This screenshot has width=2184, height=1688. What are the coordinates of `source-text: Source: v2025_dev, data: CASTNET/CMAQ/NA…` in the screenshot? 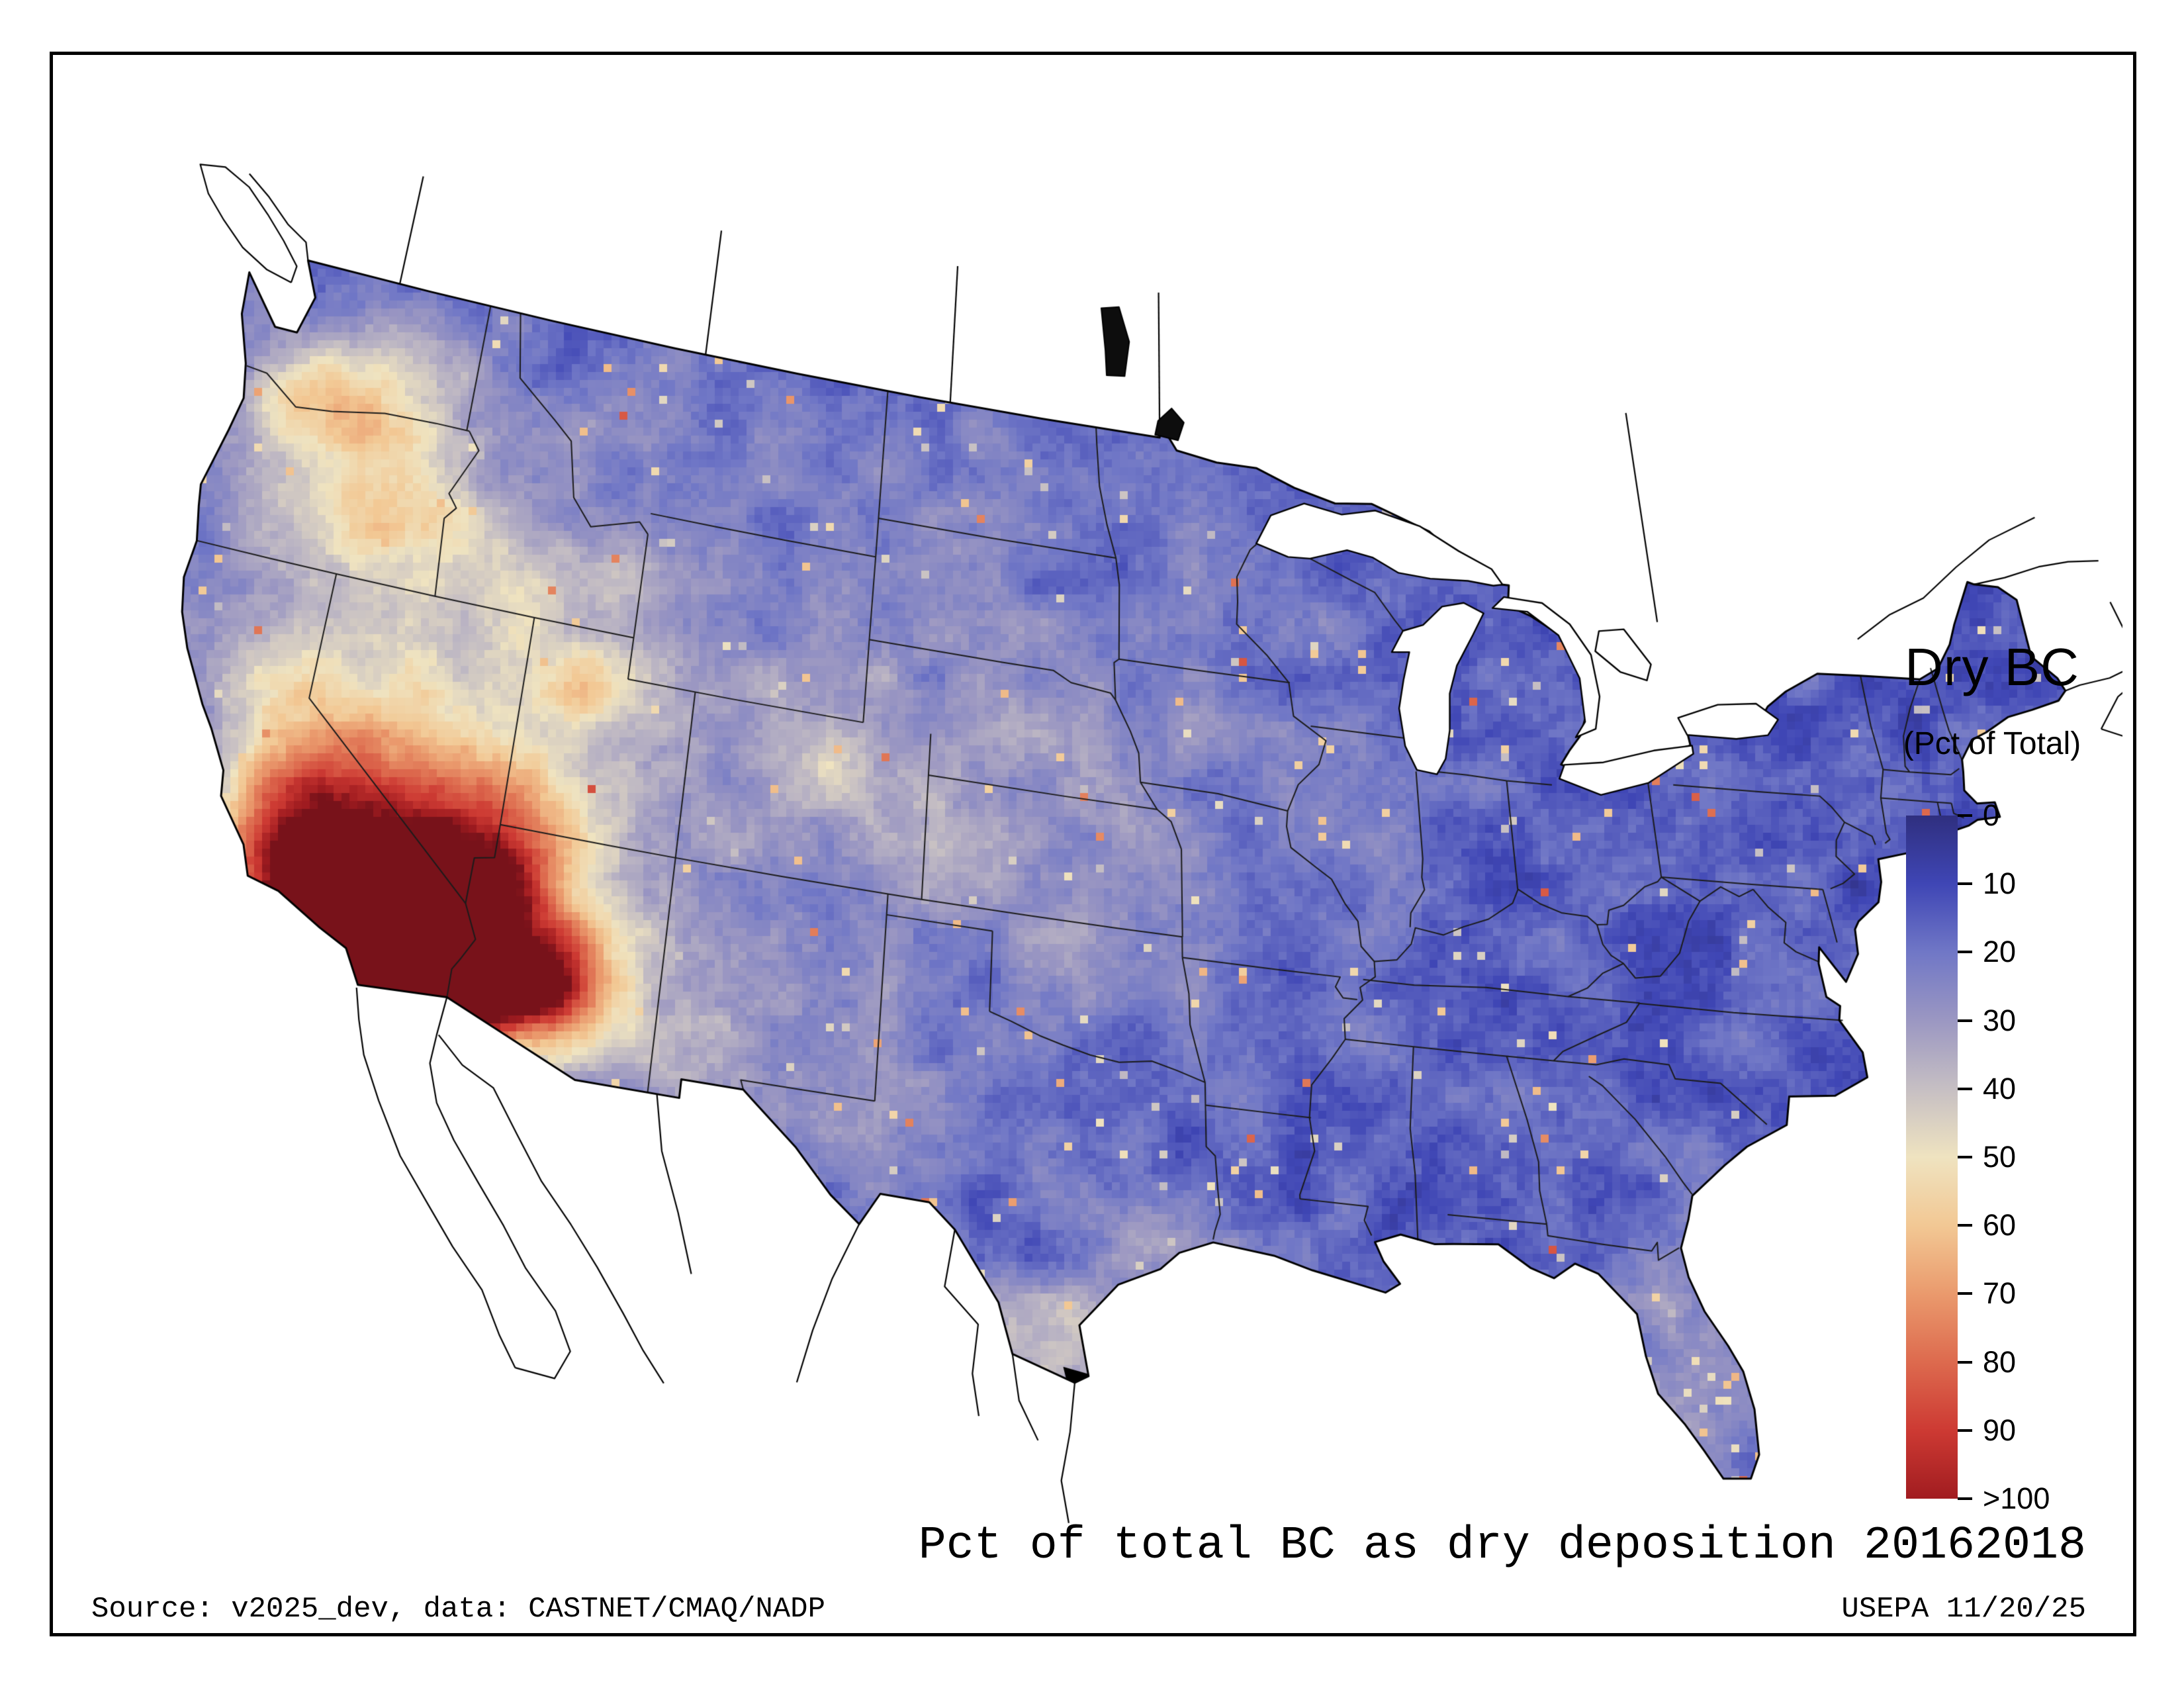 It's located at (458, 1609).